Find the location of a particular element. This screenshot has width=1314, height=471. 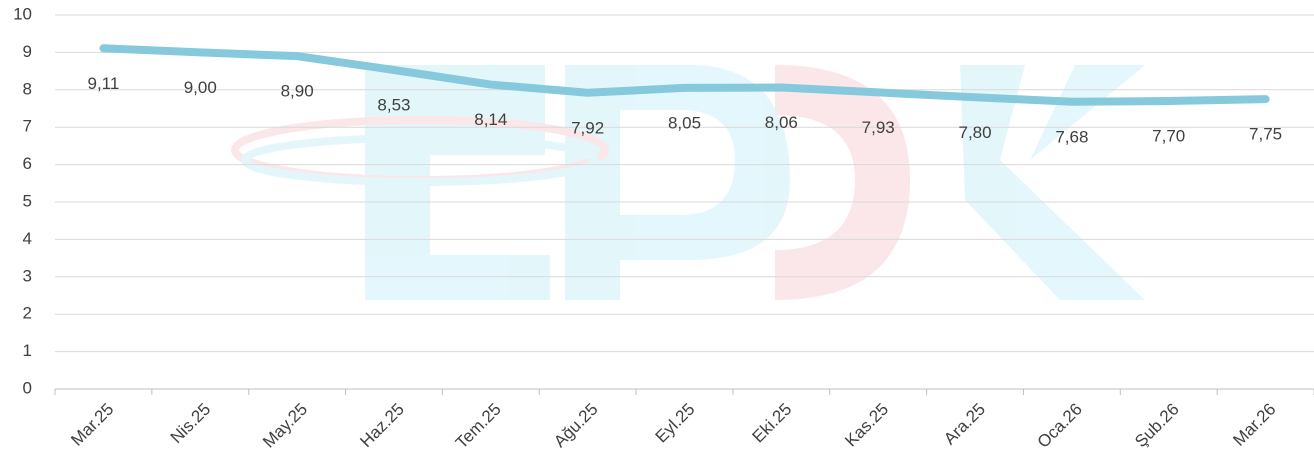

y-tick-label: 0 is located at coordinates (27, 387).